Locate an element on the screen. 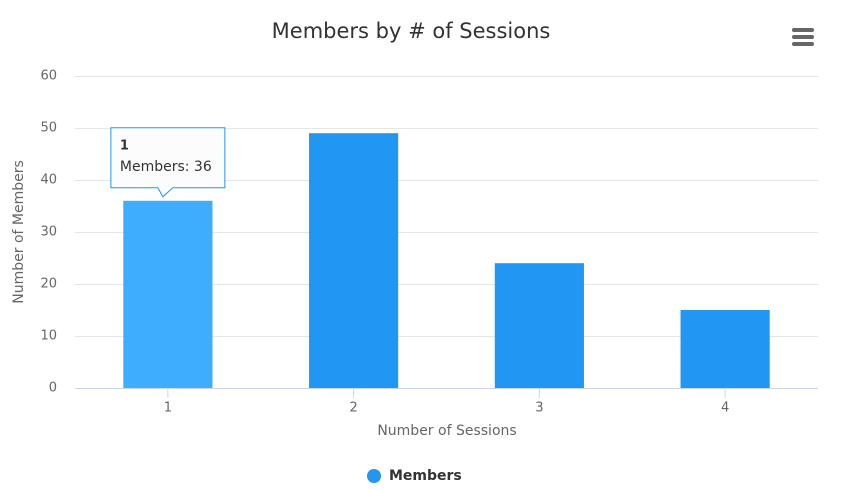  y-tick-label: 50 is located at coordinates (48, 128).